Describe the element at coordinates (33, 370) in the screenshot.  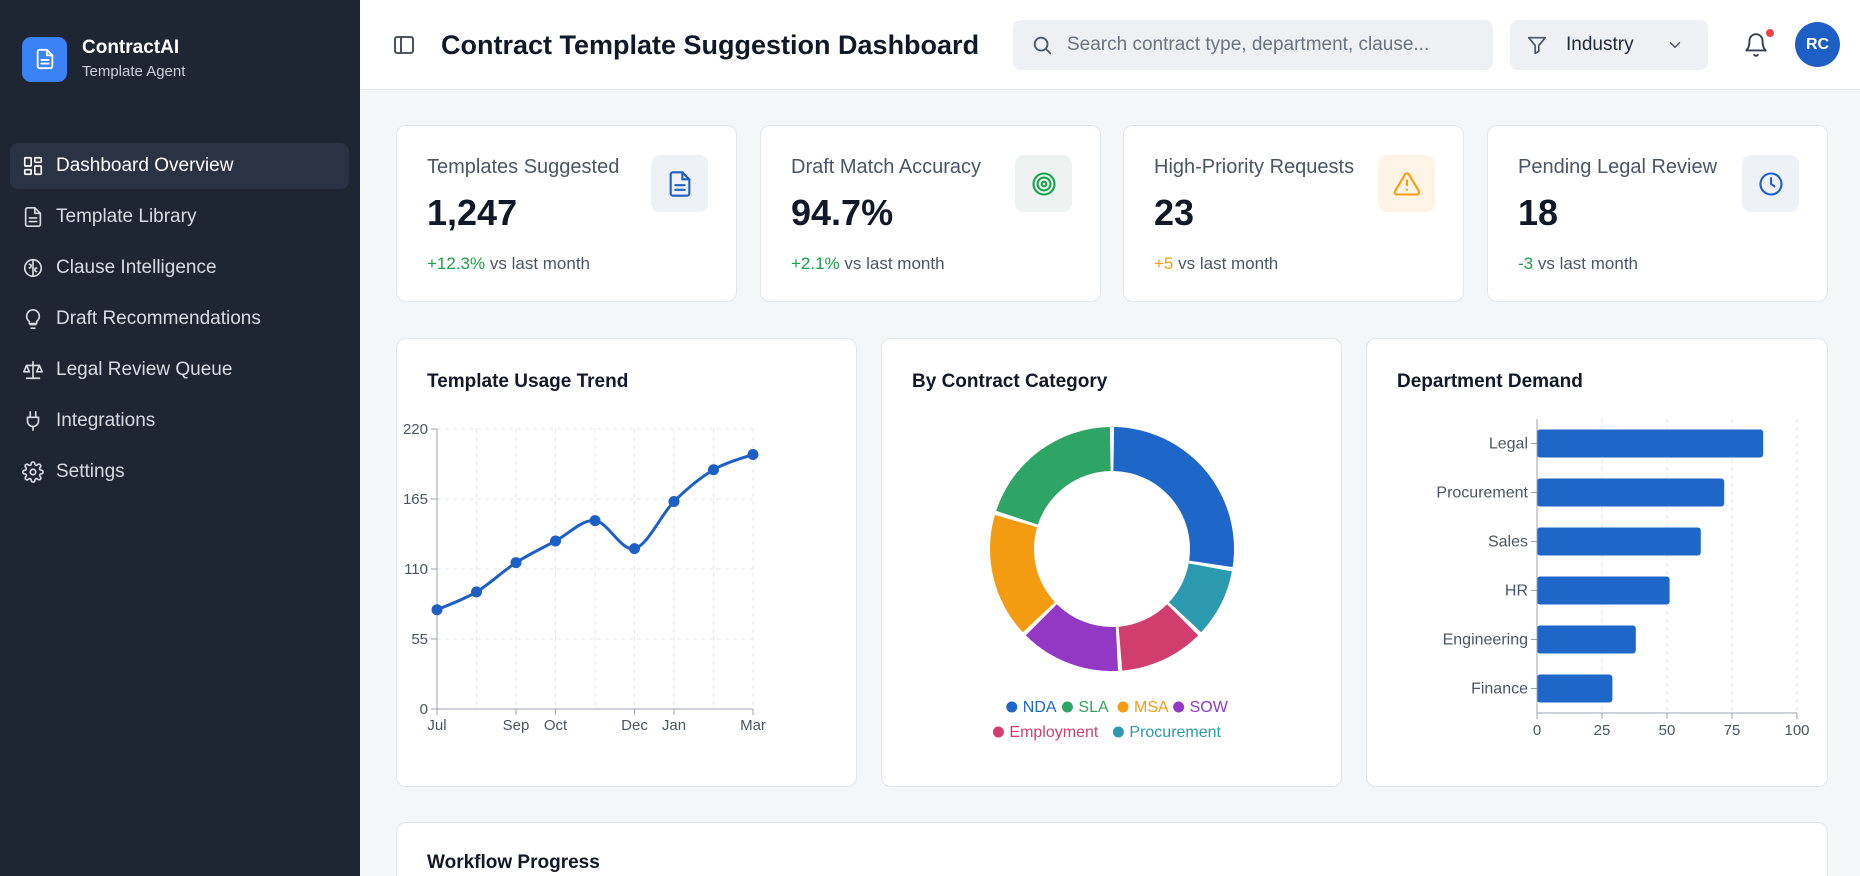
I see `scale-icon` at that location.